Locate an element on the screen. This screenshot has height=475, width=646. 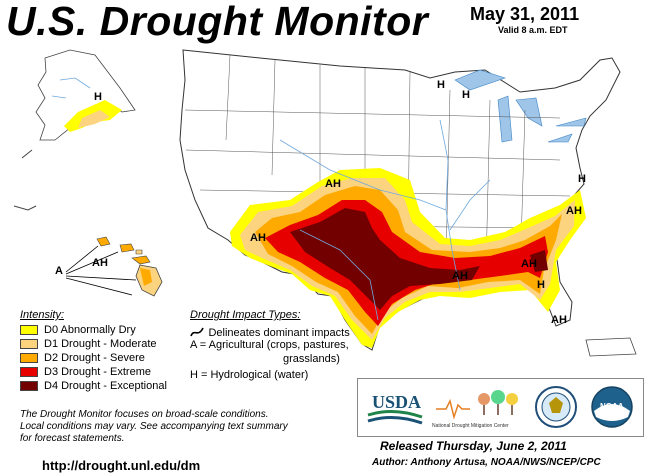
legend-label: D3 Drought - Extreme is located at coordinates (97, 371).